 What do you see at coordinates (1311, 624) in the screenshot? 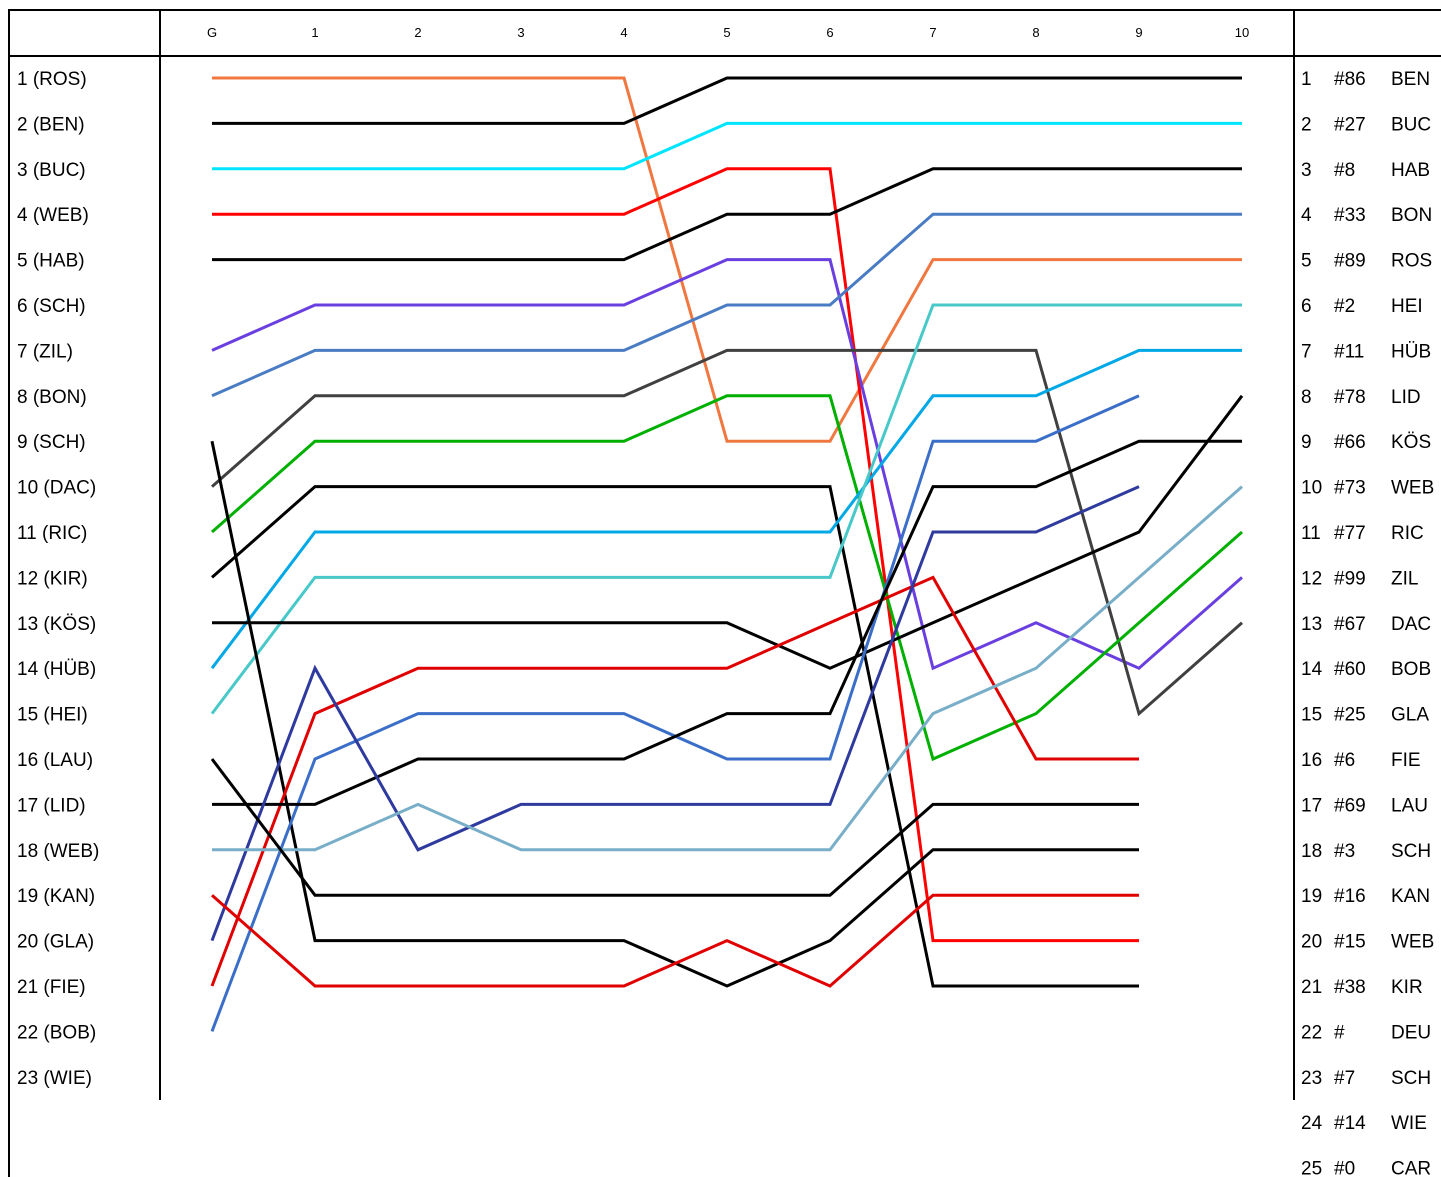
I see `final-position: 13` at bounding box center [1311, 624].